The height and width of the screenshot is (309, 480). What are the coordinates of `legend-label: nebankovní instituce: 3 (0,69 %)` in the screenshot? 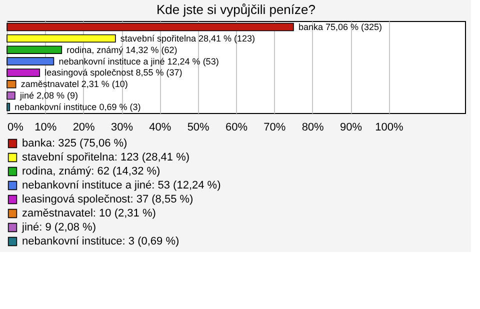 It's located at (101, 242).